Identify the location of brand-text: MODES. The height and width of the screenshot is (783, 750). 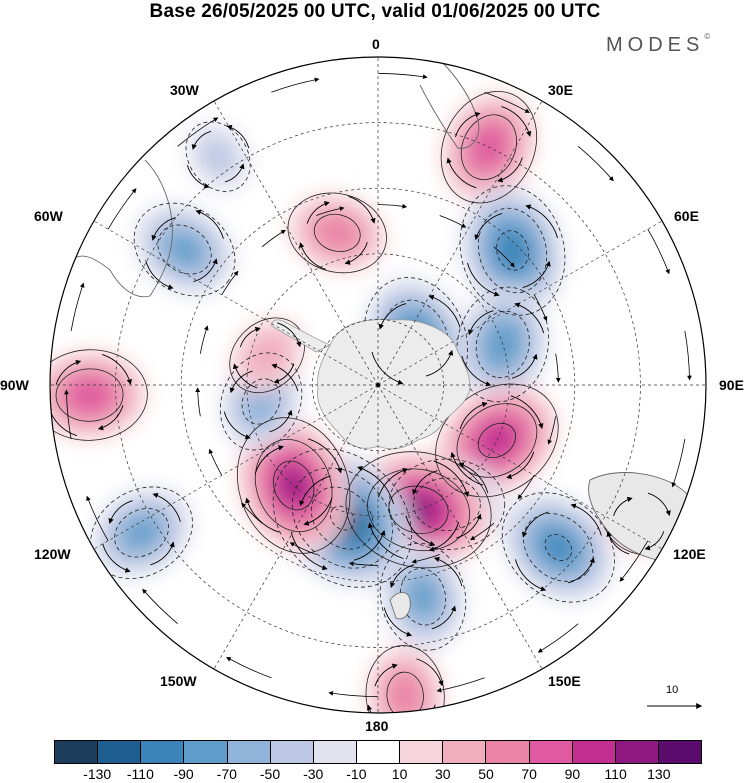
(655, 45).